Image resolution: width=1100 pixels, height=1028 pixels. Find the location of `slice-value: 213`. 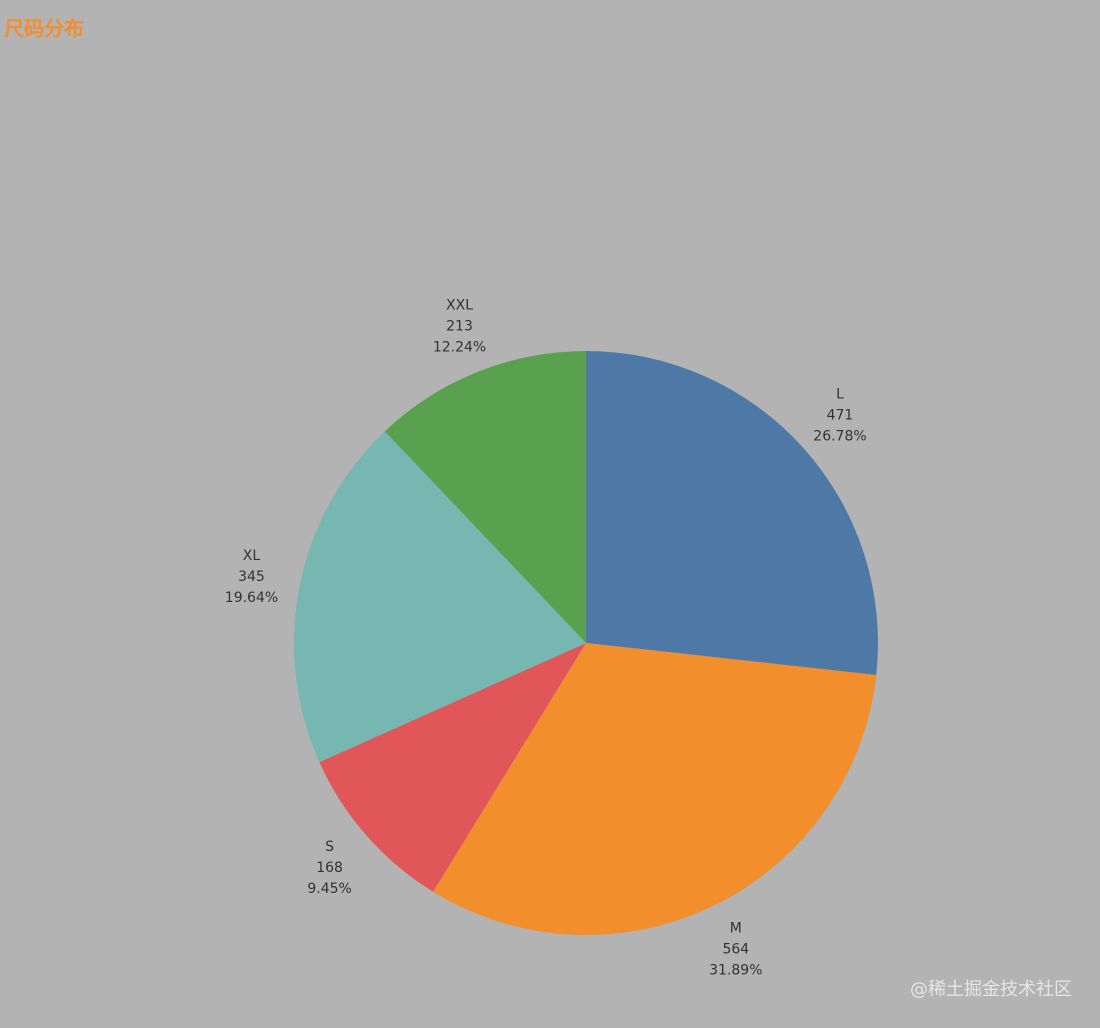

slice-value: 213 is located at coordinates (459, 326).